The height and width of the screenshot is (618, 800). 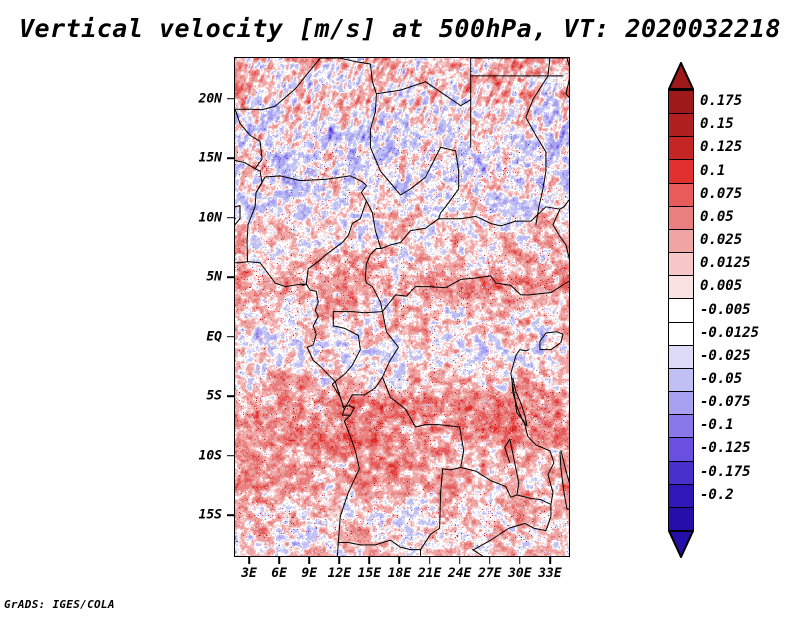 I want to click on longitude-tick-6E, so click(x=279, y=560).